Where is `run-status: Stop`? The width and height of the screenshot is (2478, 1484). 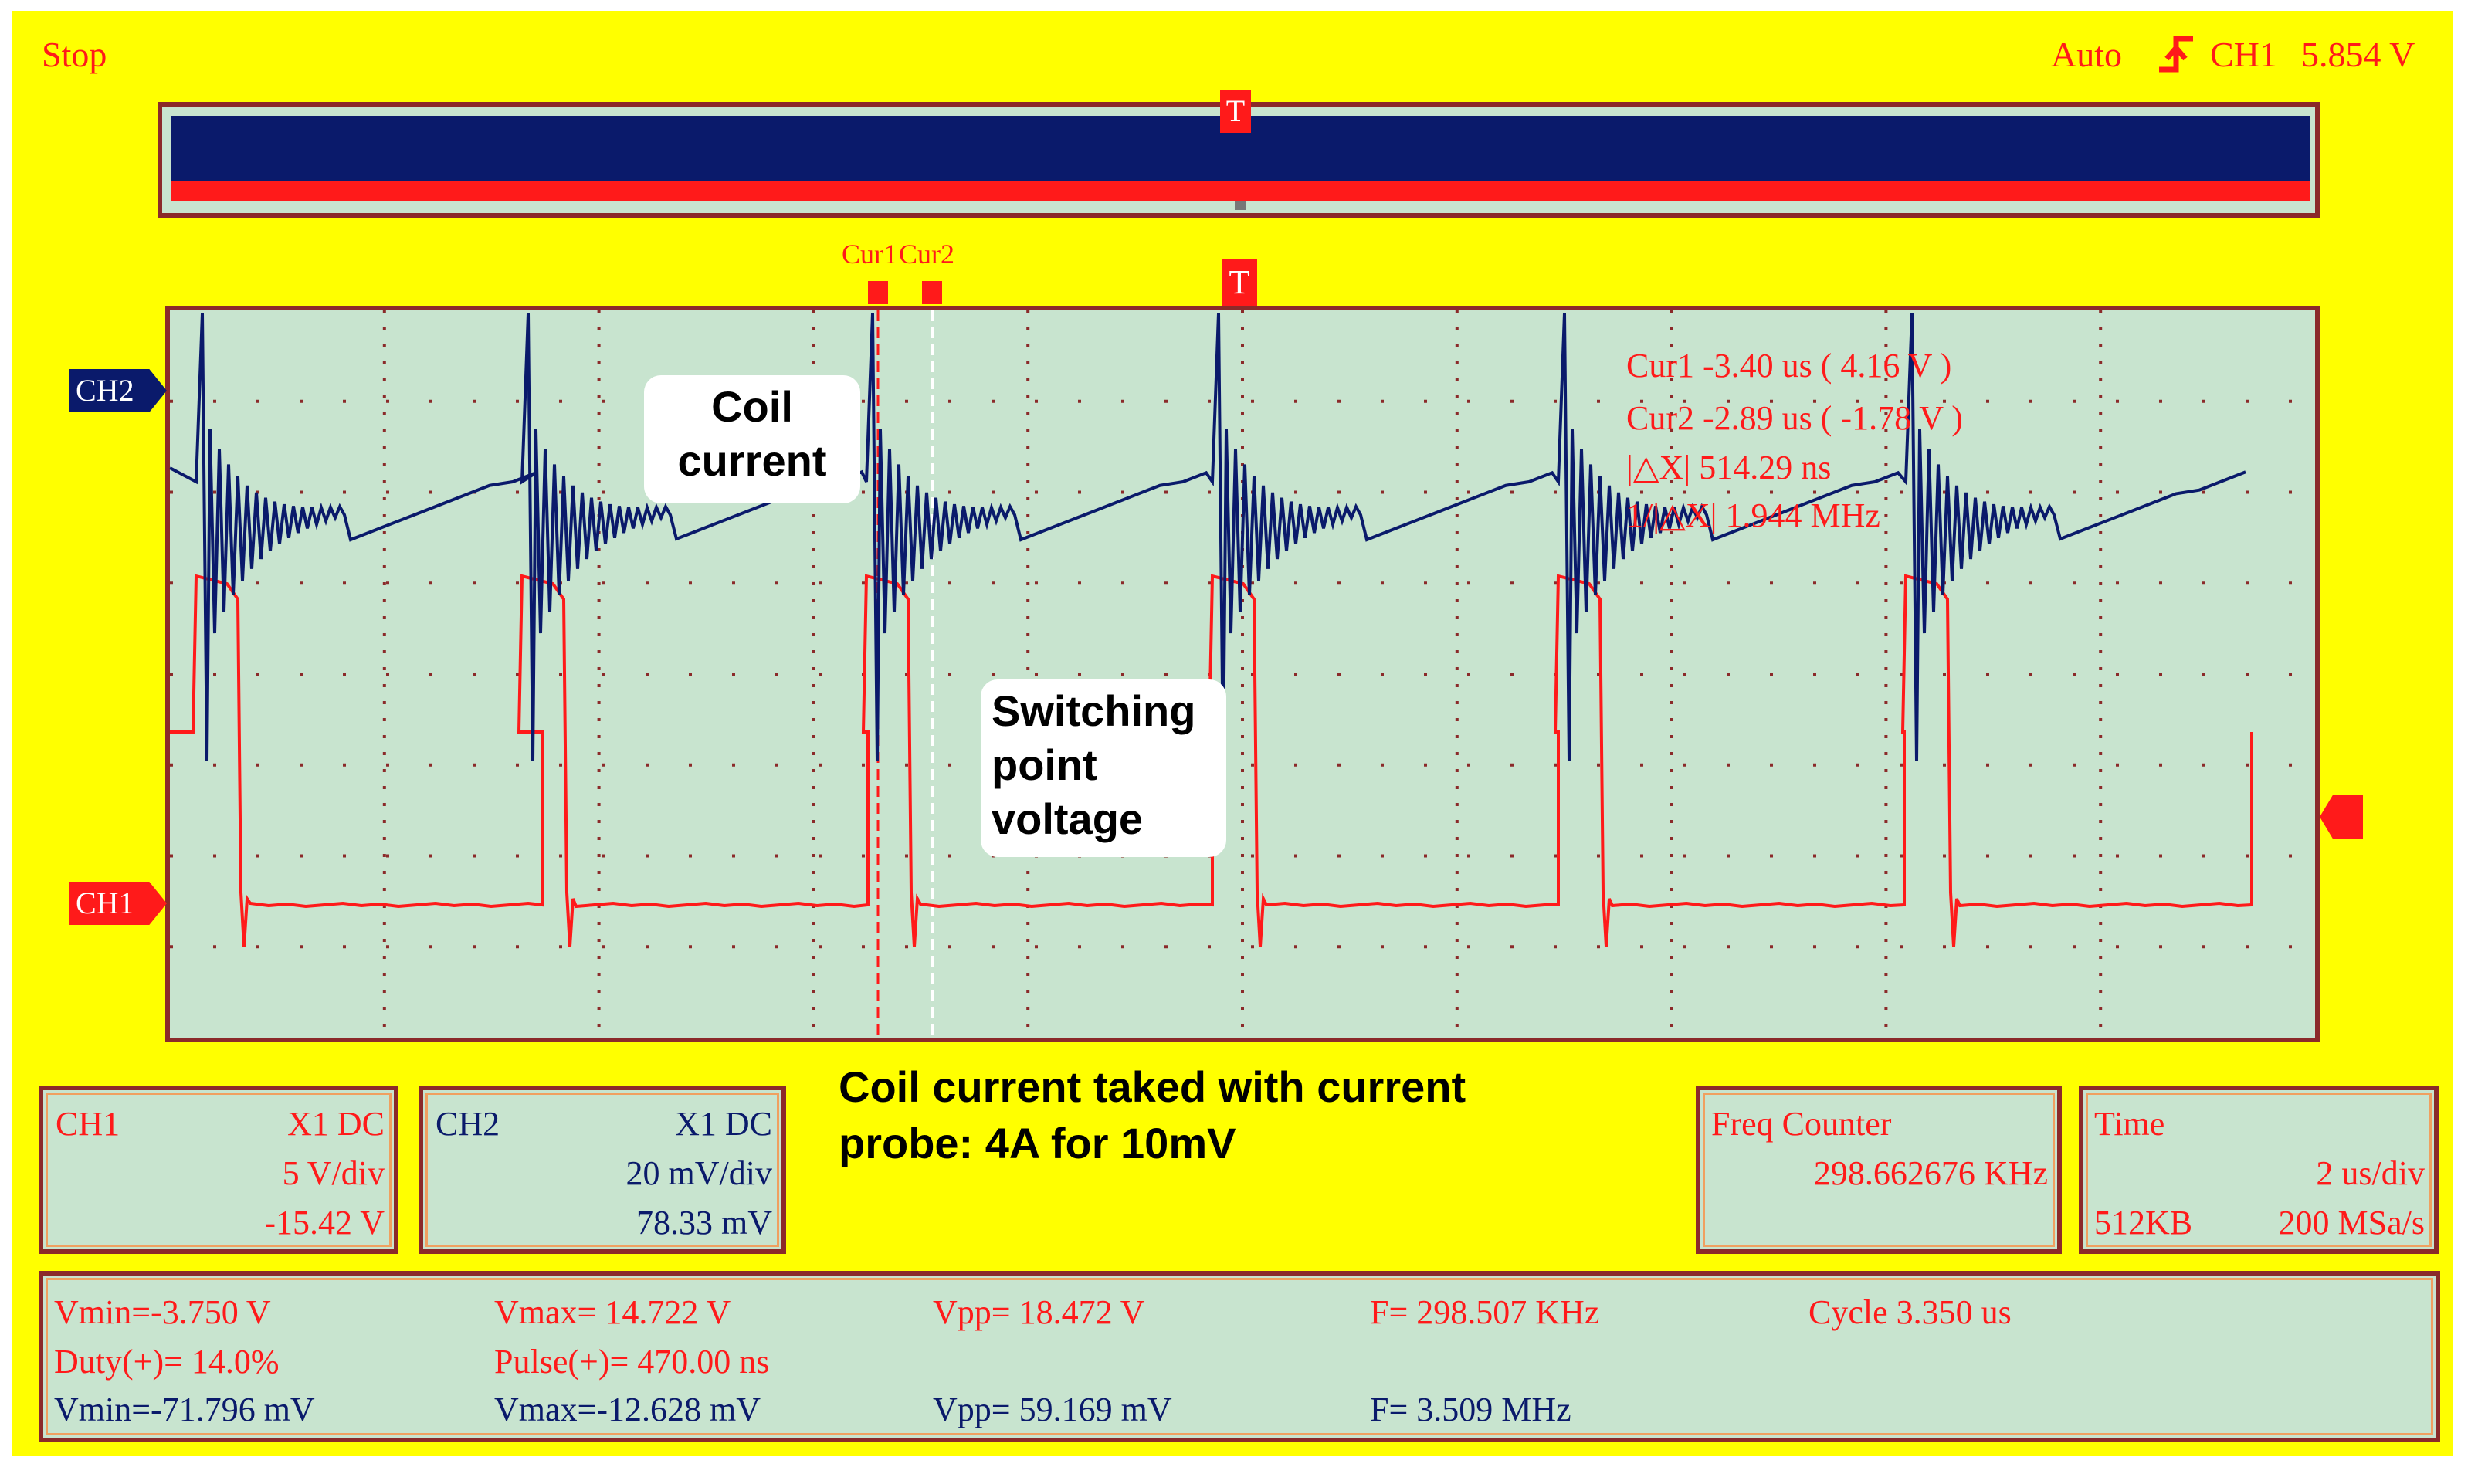
run-status: Stop is located at coordinates (74, 54).